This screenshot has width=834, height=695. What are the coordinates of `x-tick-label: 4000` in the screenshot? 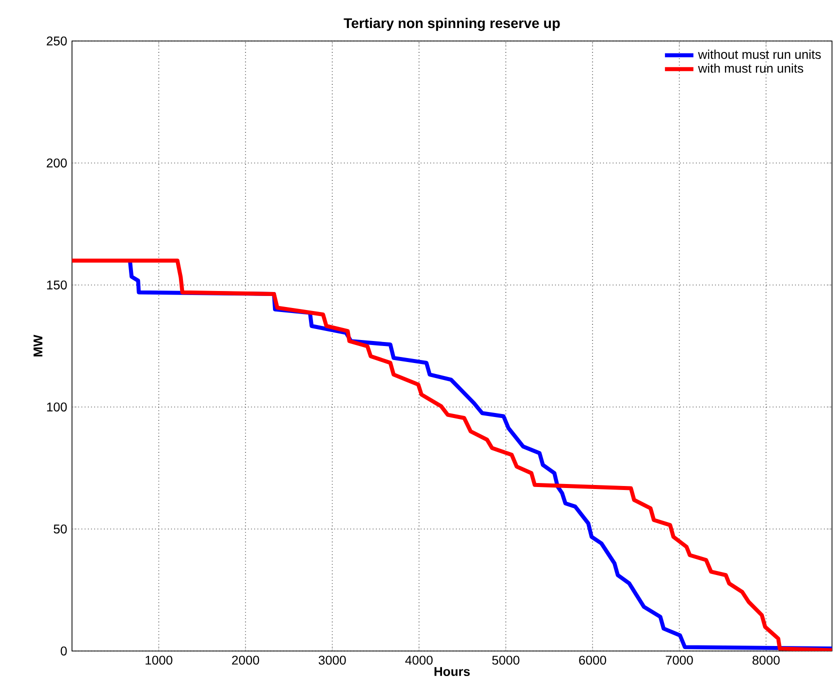 It's located at (419, 660).